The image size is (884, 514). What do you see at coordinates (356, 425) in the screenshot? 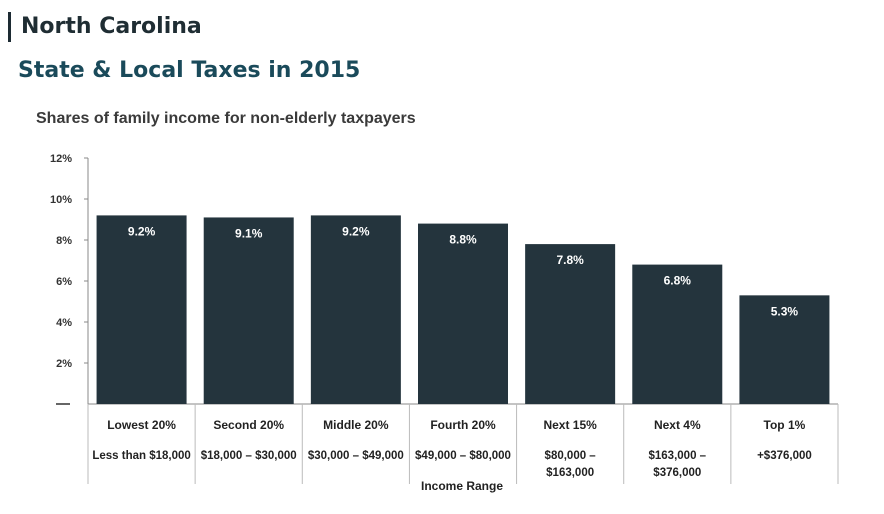
I see `category-label: Middle 20%` at bounding box center [356, 425].